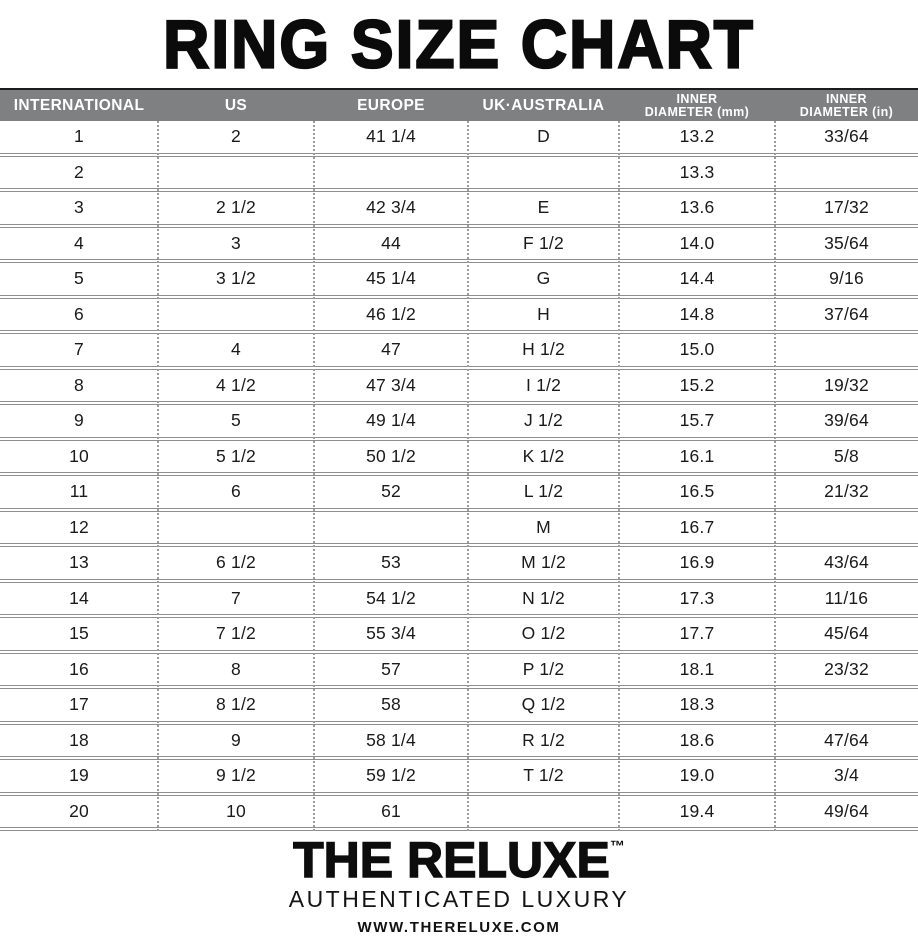 This screenshot has width=918, height=936. Describe the element at coordinates (391, 384) in the screenshot. I see `table-cell: 47 3/4` at that location.